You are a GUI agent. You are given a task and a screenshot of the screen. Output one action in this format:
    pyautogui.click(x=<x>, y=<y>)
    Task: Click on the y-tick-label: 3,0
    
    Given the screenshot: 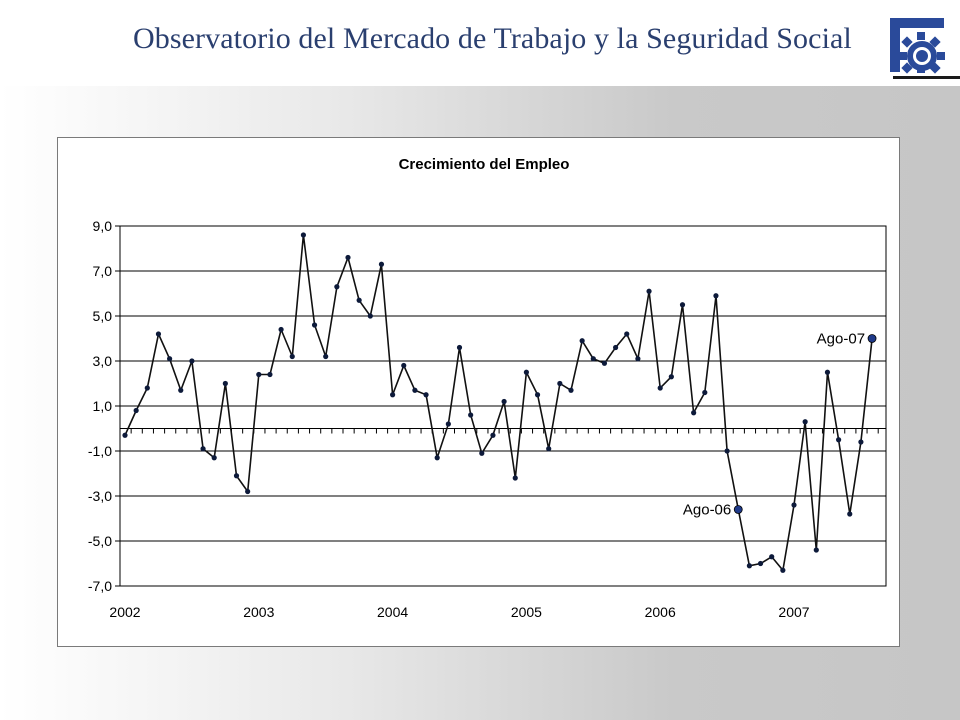 What is the action you would take?
    pyautogui.click(x=103, y=361)
    